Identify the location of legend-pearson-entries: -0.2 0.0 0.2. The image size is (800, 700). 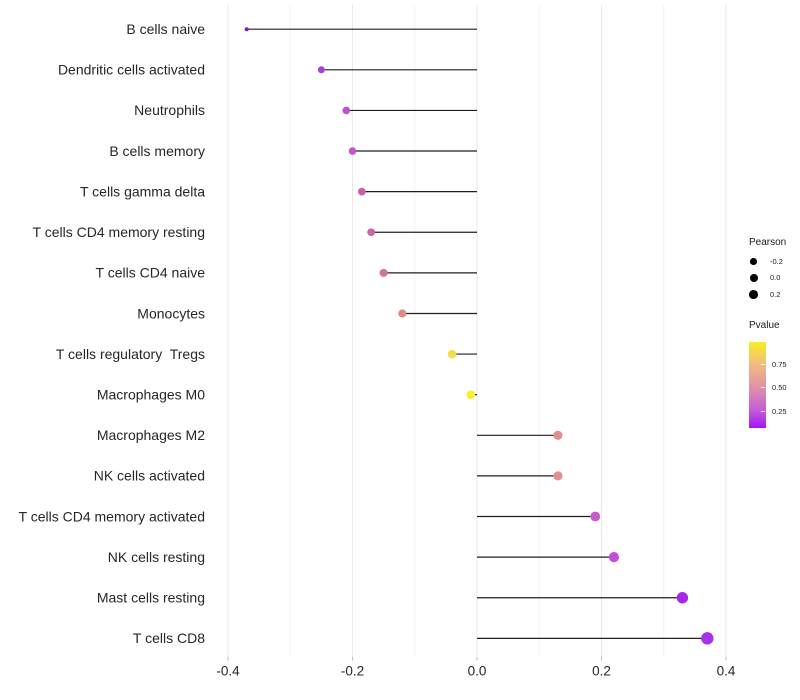
(770, 278).